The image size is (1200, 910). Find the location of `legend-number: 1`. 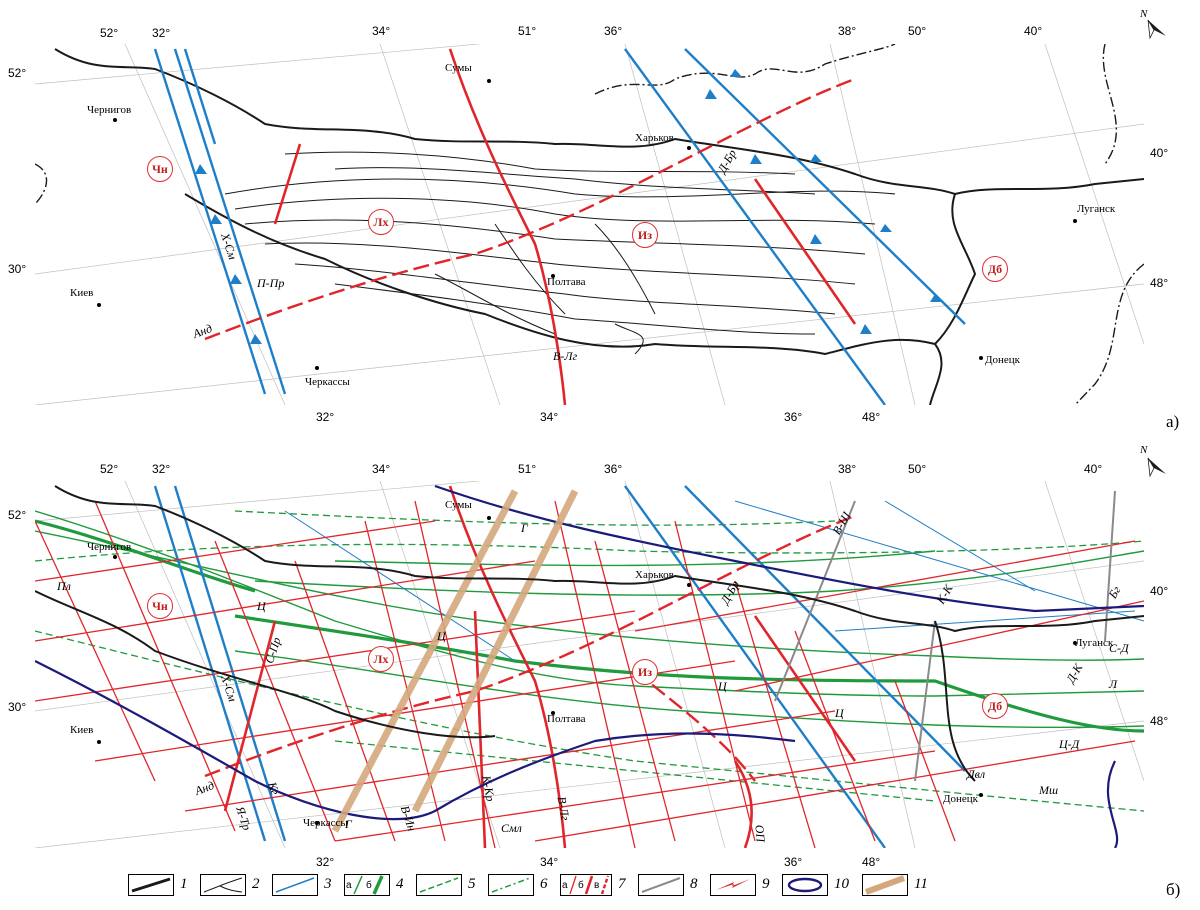

legend-number: 1 is located at coordinates (184, 884).